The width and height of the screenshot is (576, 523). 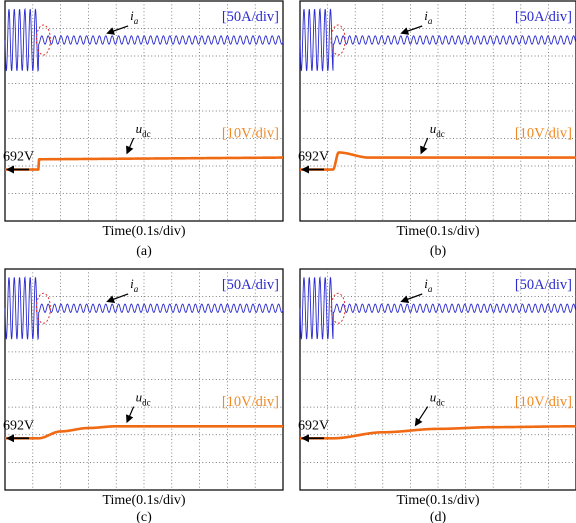 What do you see at coordinates (438, 251) in the screenshot?
I see `panel-id-label: (b)` at bounding box center [438, 251].